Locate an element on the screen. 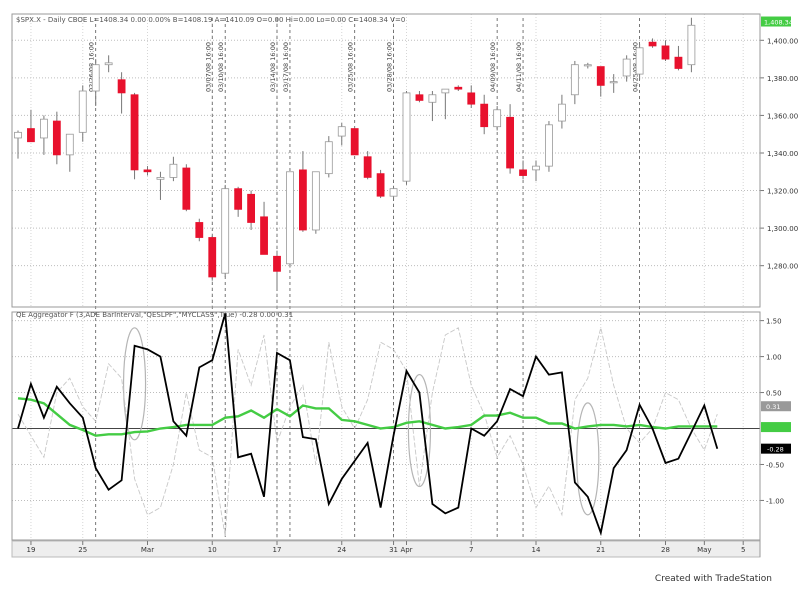 The image size is (800, 600). last-price-badge is located at coordinates (776, 21).